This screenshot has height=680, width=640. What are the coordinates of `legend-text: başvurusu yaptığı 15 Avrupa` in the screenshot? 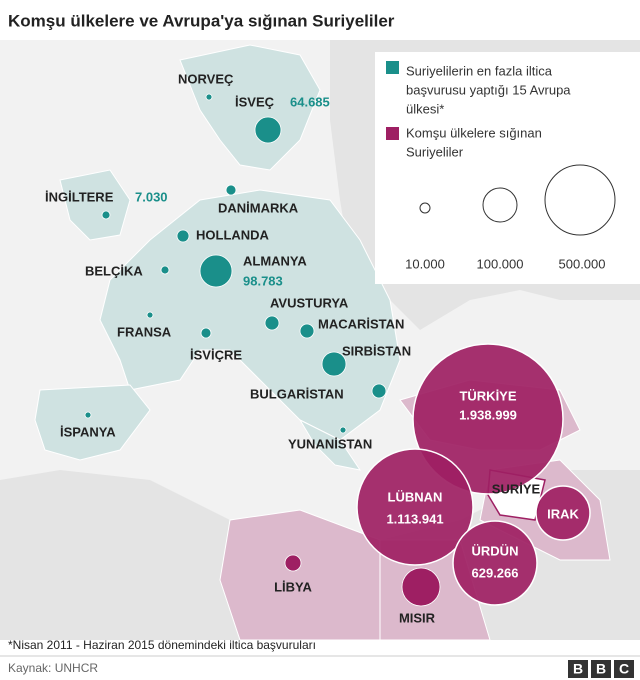 It's located at (488, 89).